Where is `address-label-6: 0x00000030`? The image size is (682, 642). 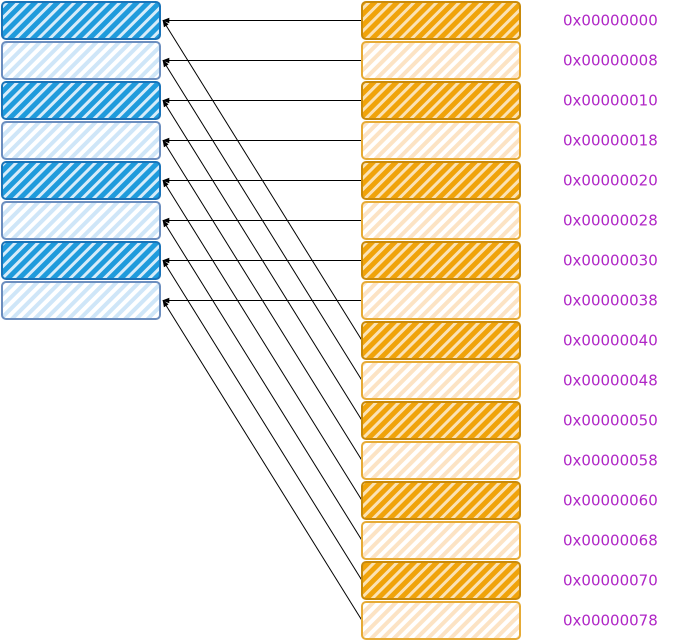
address-label-6: 0x00000030 is located at coordinates (610, 261).